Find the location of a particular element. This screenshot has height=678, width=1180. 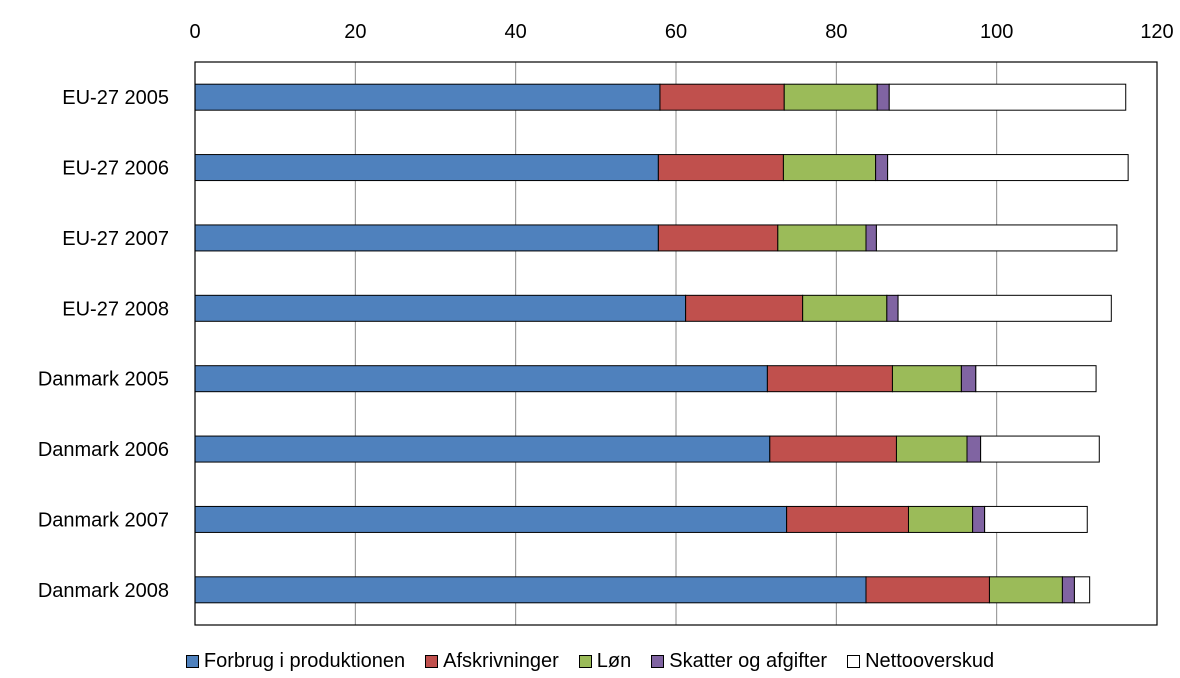

legend-item: Skatter og afgifter is located at coordinates (739, 661).